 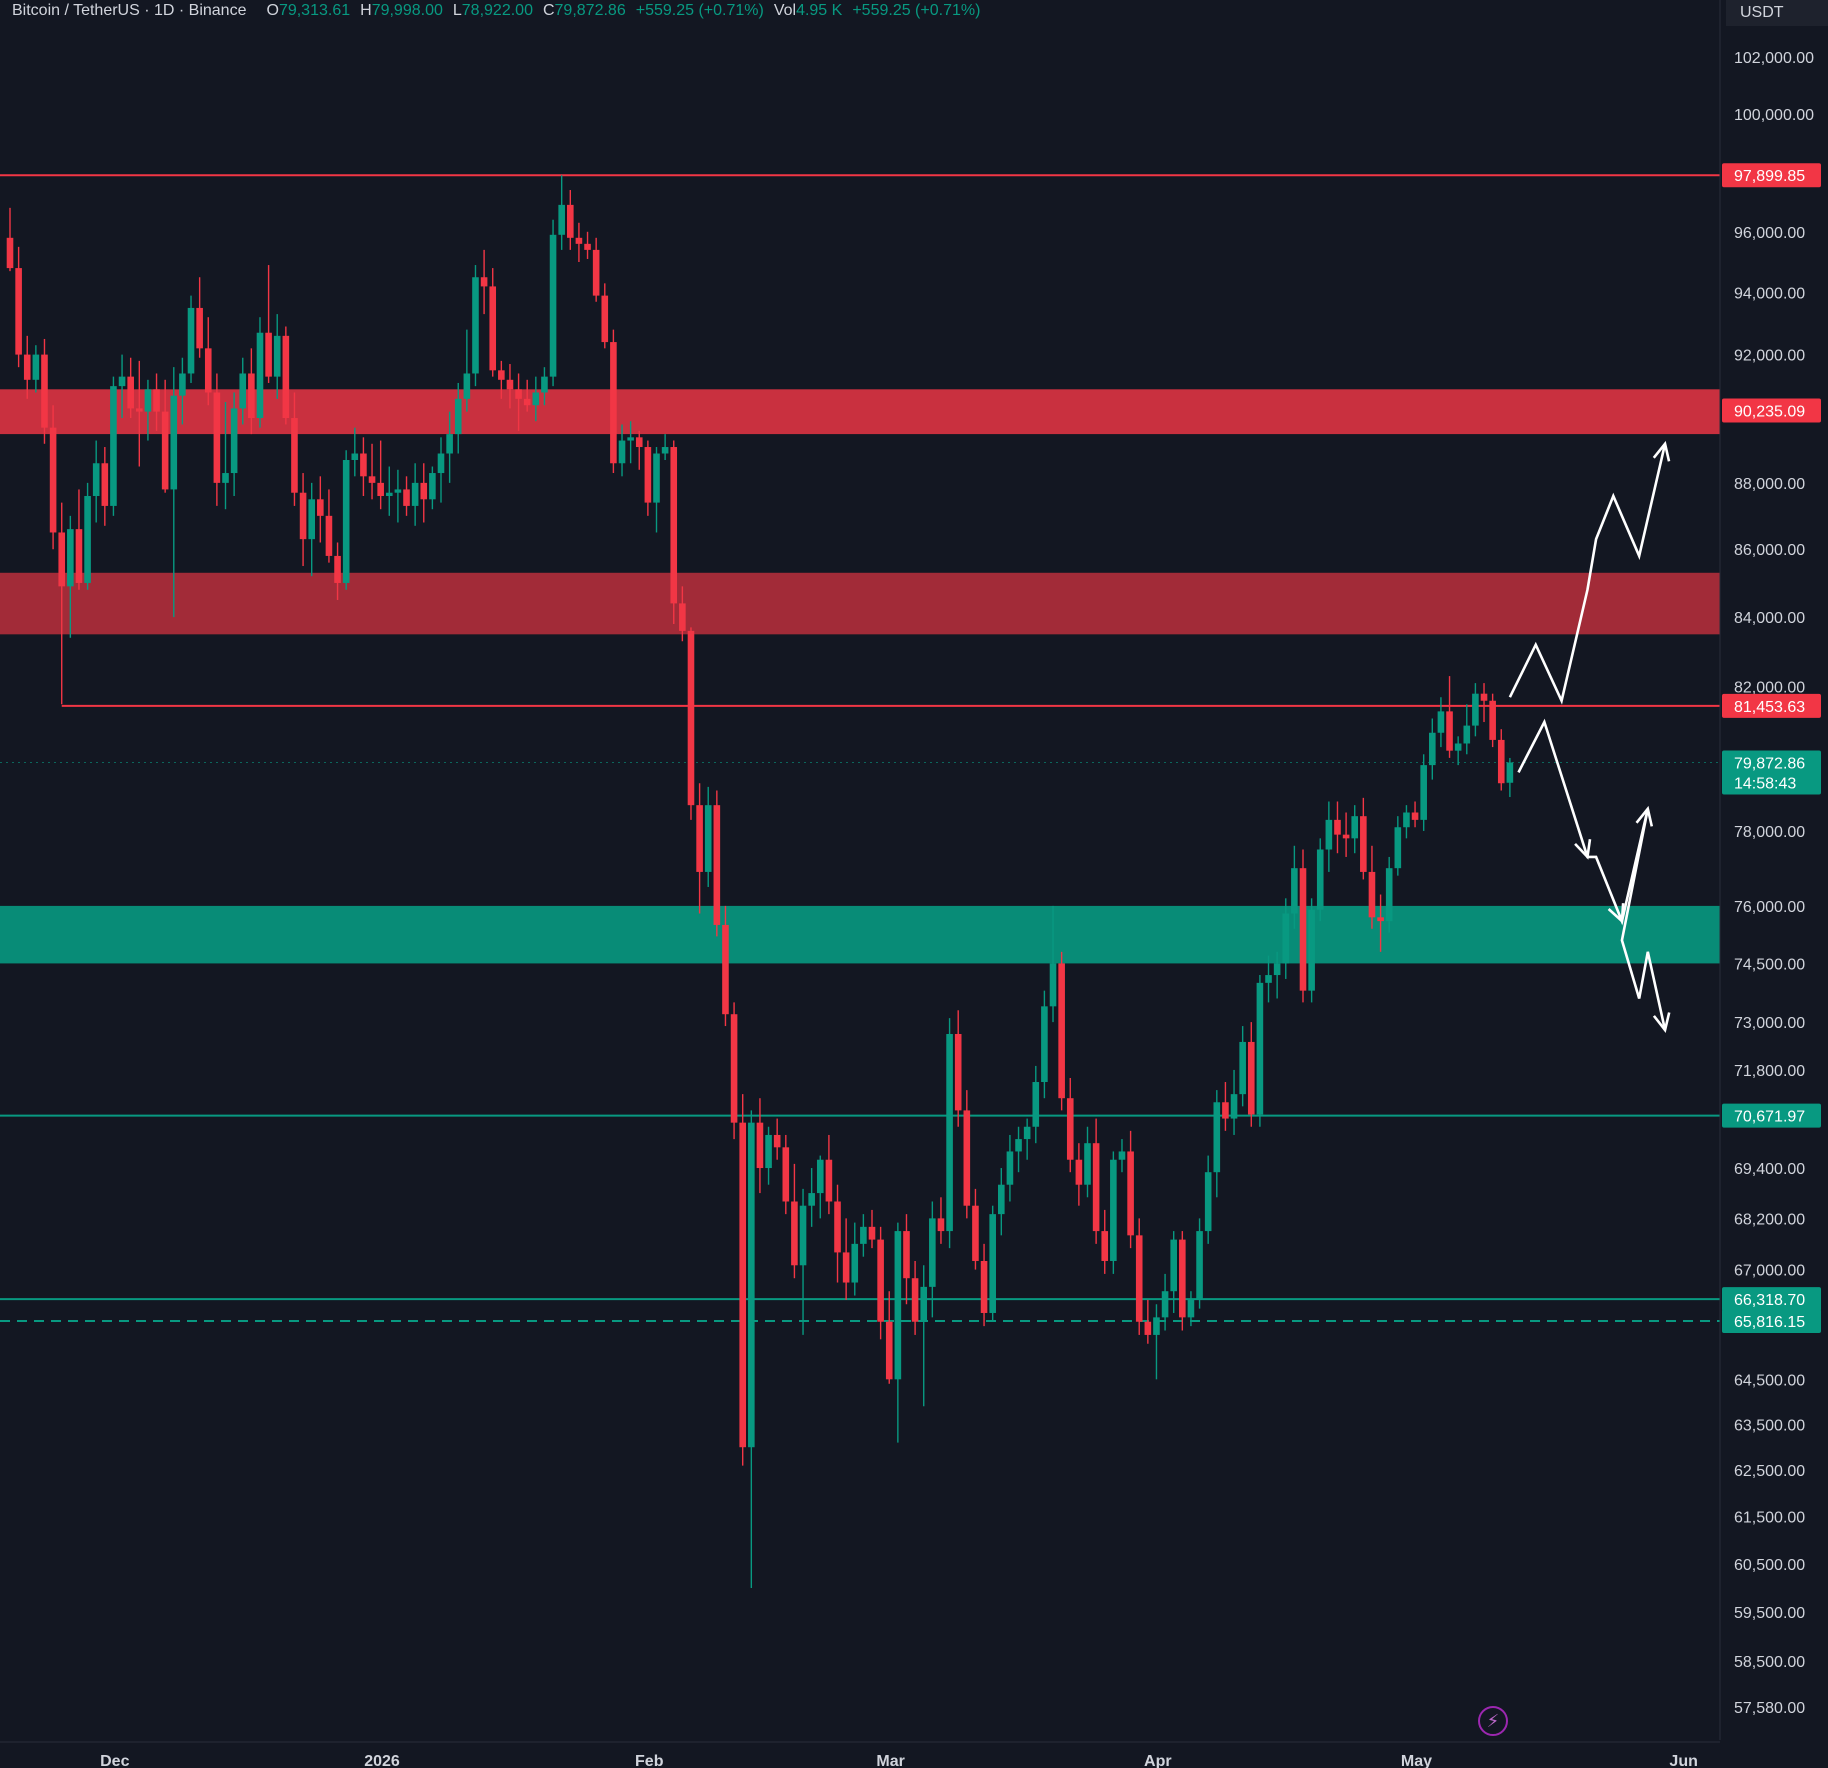 What do you see at coordinates (1774, 58) in the screenshot?
I see `price-tick-label: 102,000.00` at bounding box center [1774, 58].